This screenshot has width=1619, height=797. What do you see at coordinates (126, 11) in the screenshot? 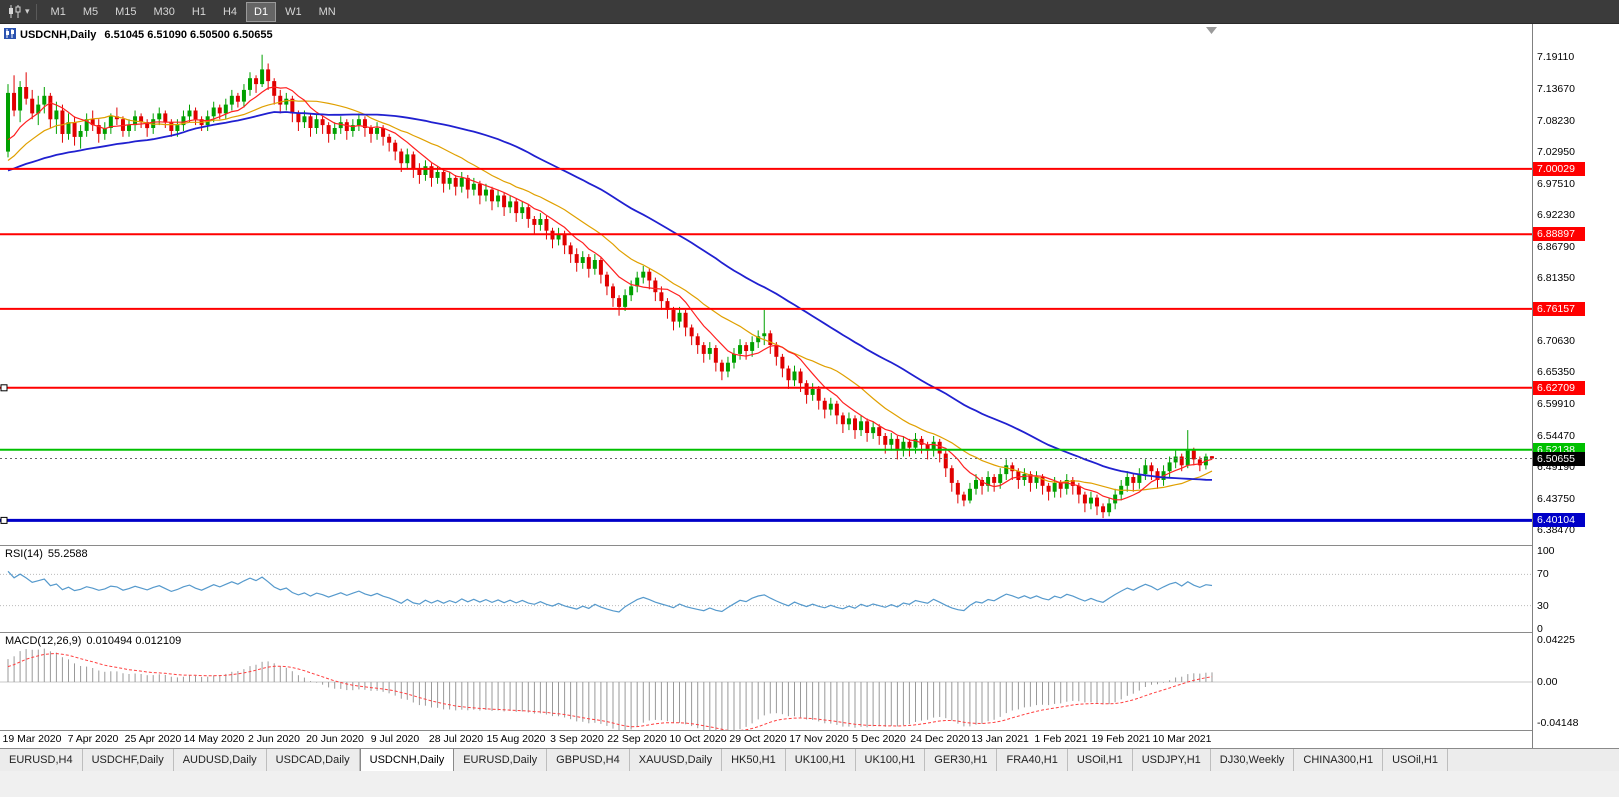
I see `timeframe-button-m15: M15` at bounding box center [126, 11].